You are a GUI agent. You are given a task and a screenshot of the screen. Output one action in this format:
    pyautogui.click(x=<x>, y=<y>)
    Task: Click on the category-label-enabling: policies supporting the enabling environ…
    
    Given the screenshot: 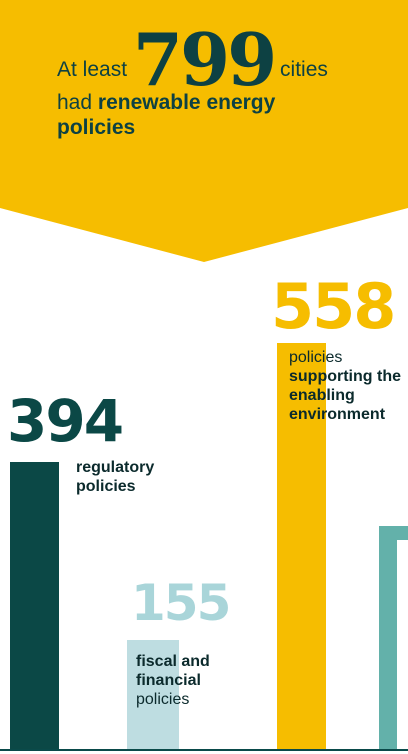 What is the action you would take?
    pyautogui.click(x=348, y=386)
    